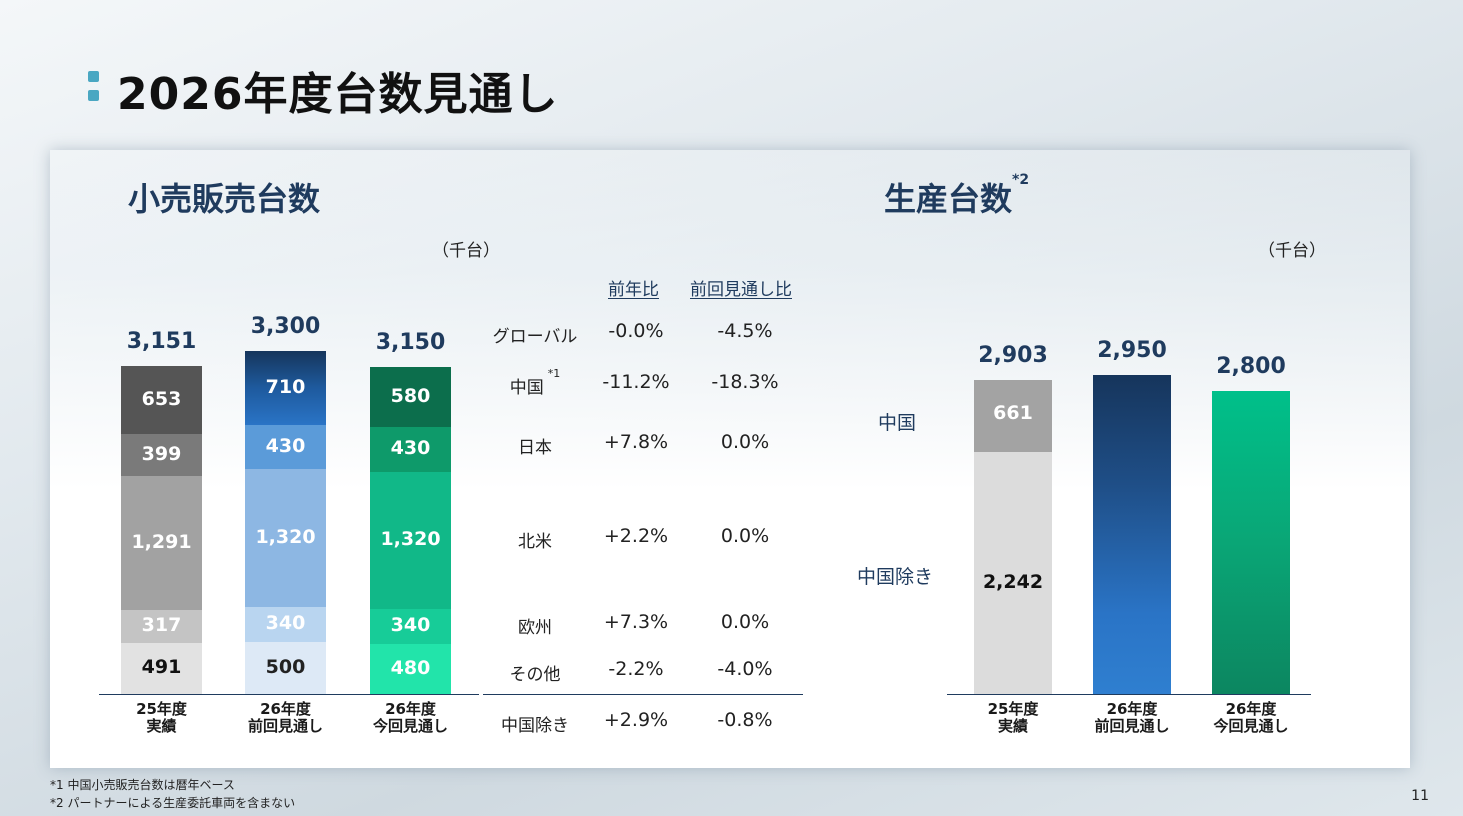 Image resolution: width=1463 pixels, height=816 pixels. I want to click on bar-segment-label: 653, so click(161, 399).